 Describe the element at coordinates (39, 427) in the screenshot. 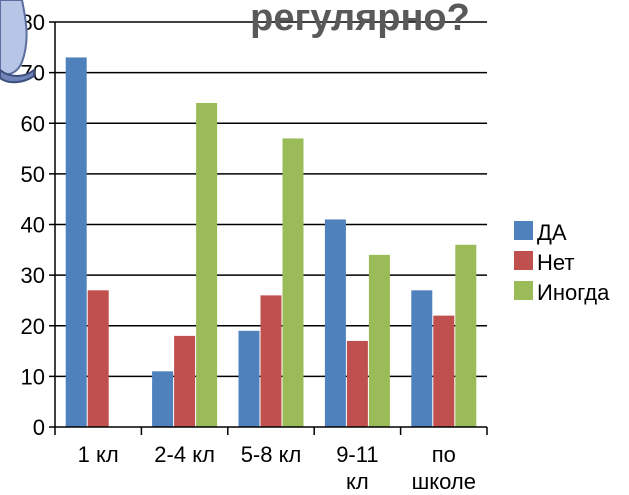

I see `y-tick-label: 0` at that location.